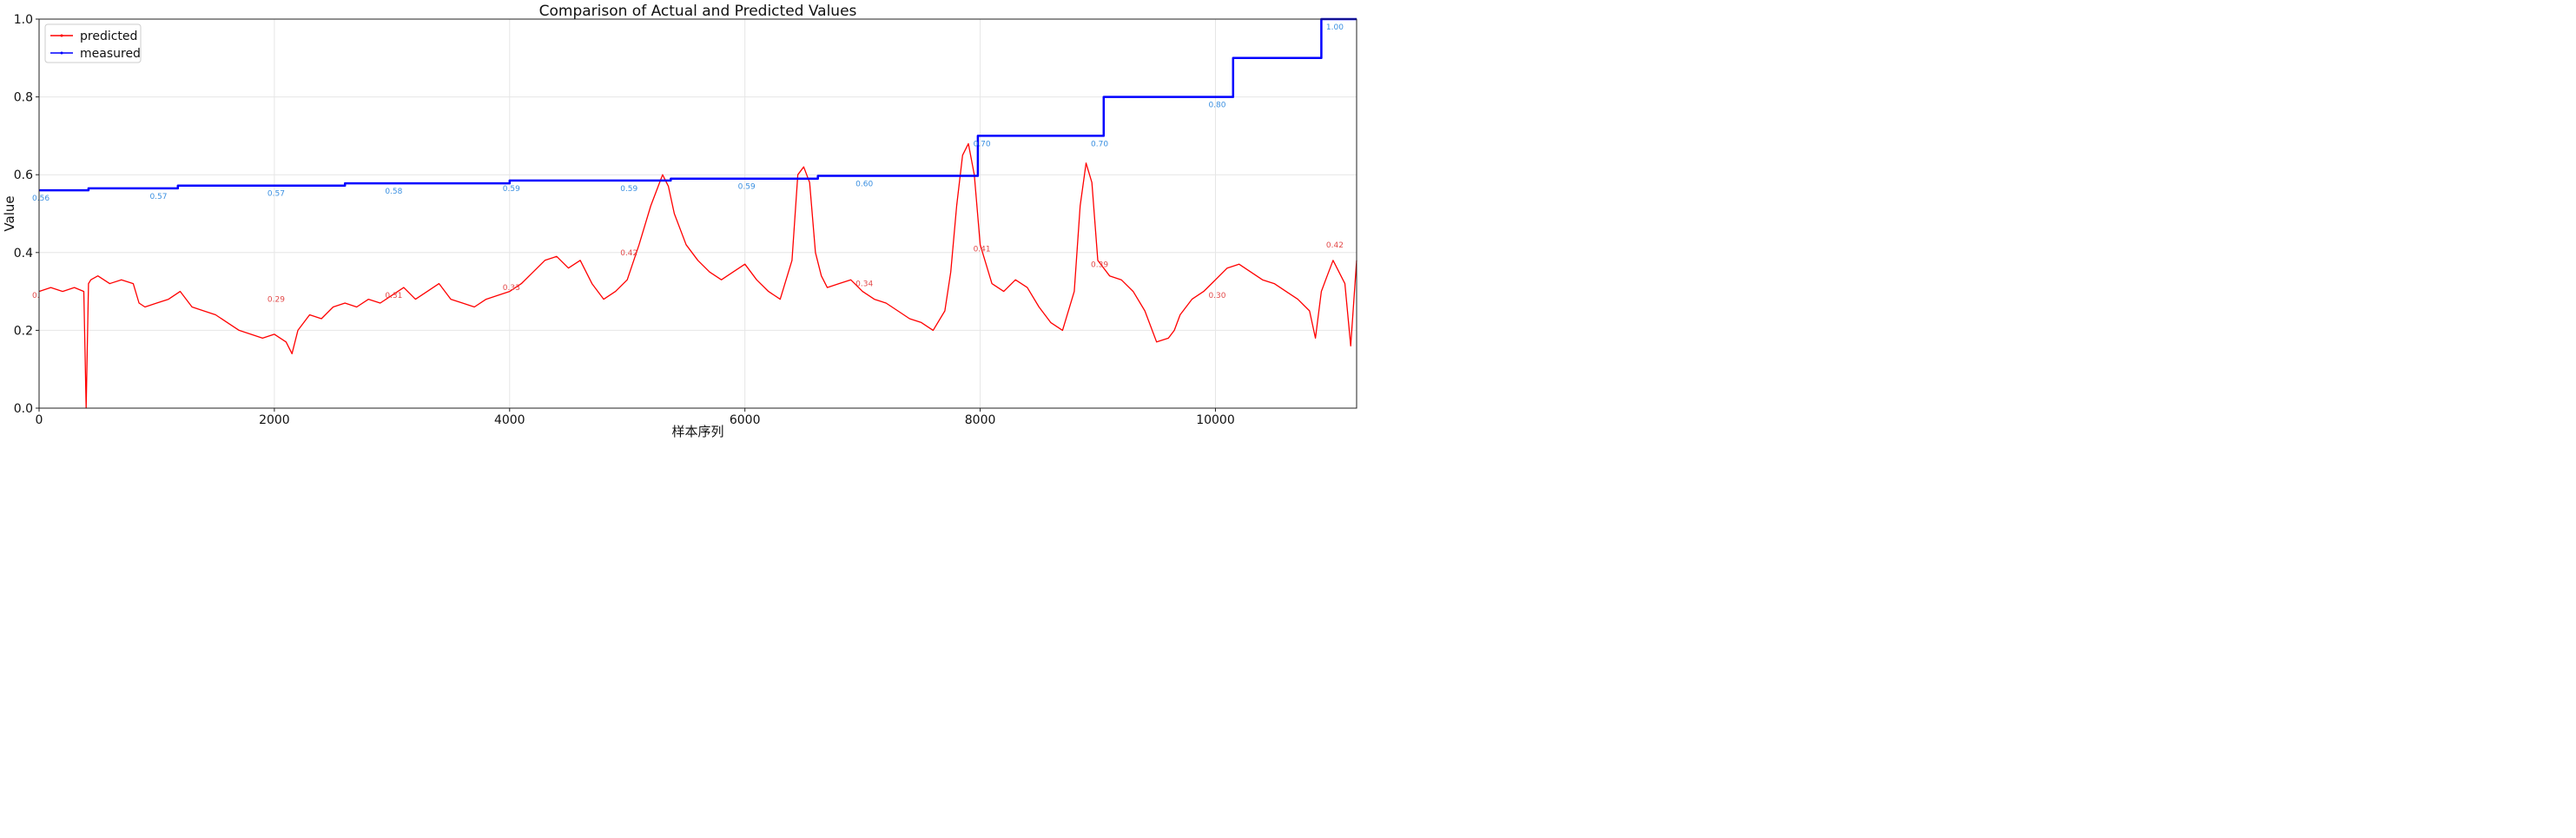 The image size is (2576, 838). I want to click on y-tick-label: 0.2, so click(24, 331).